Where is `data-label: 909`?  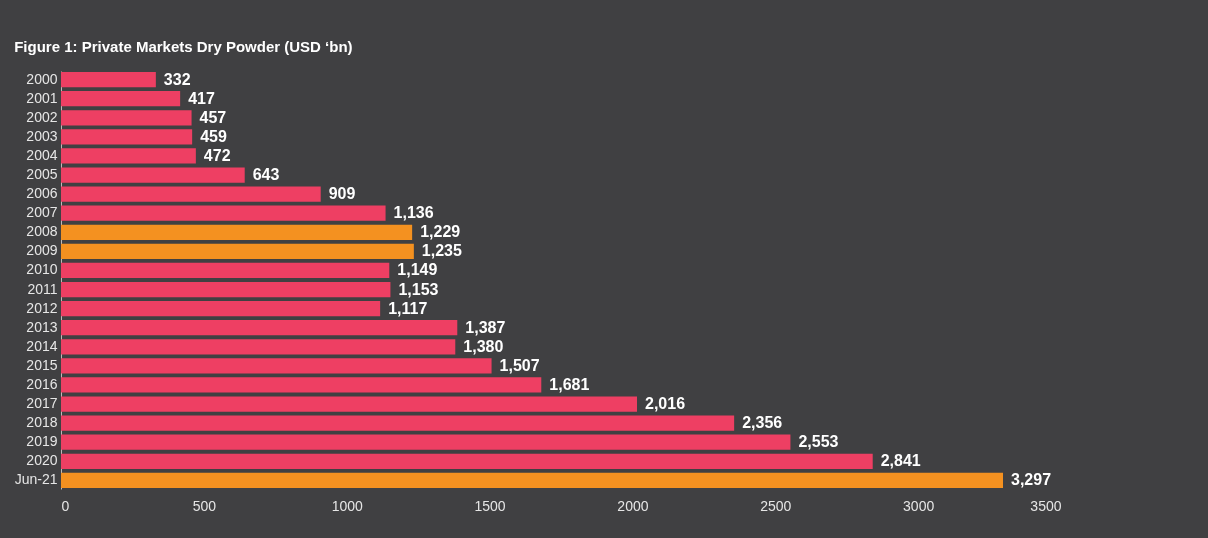
data-label: 909 is located at coordinates (342, 194).